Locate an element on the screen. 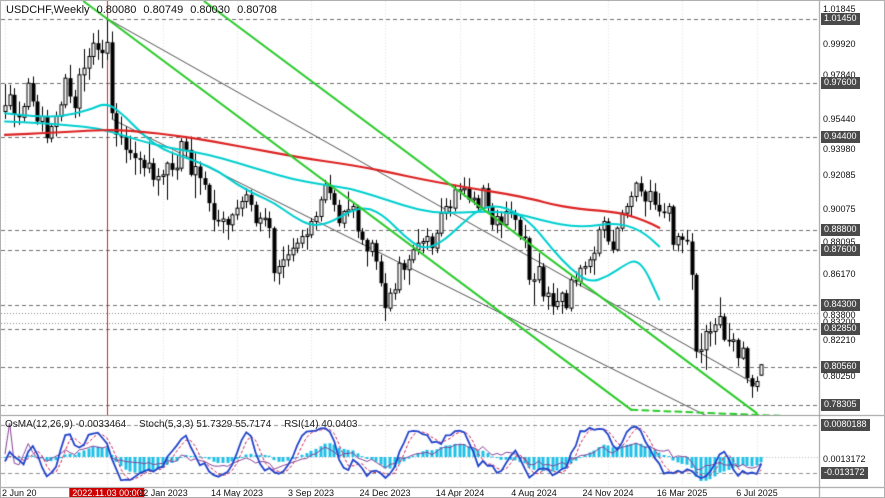 Image resolution: width=885 pixels, height=498 pixels. price-level-label: 0.84300 is located at coordinates (840, 305).